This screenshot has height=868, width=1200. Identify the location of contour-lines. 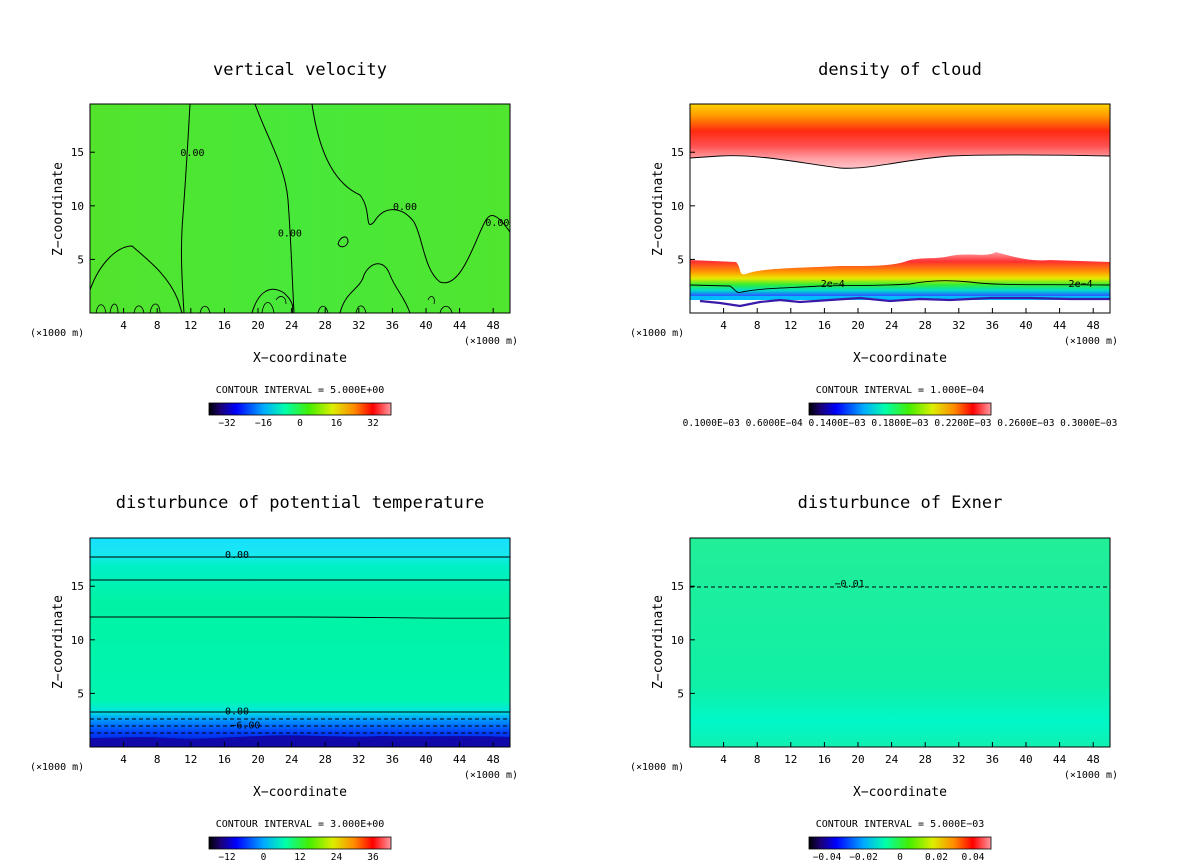
(300, 634).